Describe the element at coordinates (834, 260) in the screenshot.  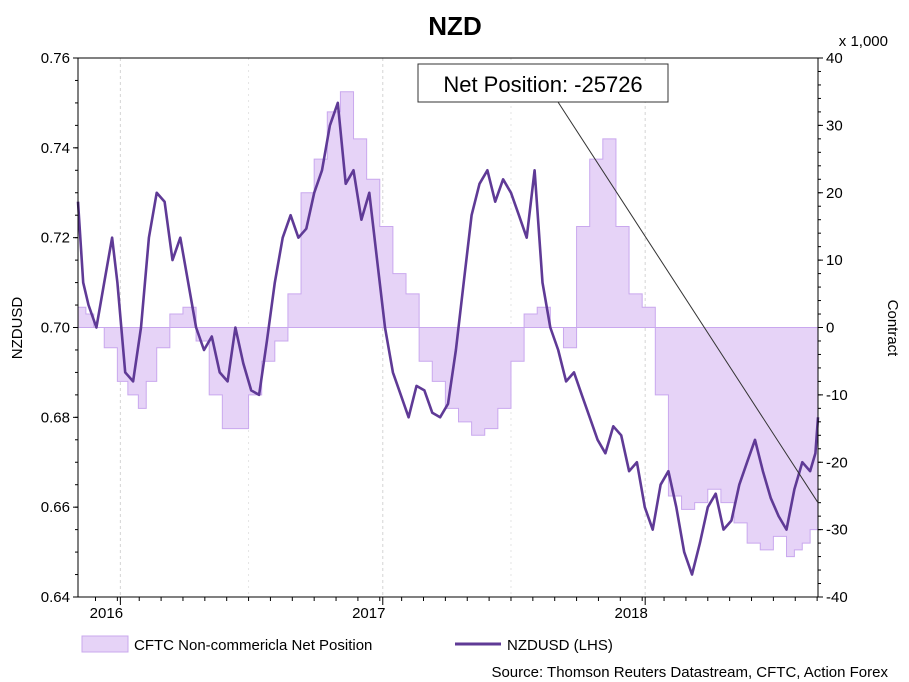
I see `right-tick-label-10: 10` at that location.